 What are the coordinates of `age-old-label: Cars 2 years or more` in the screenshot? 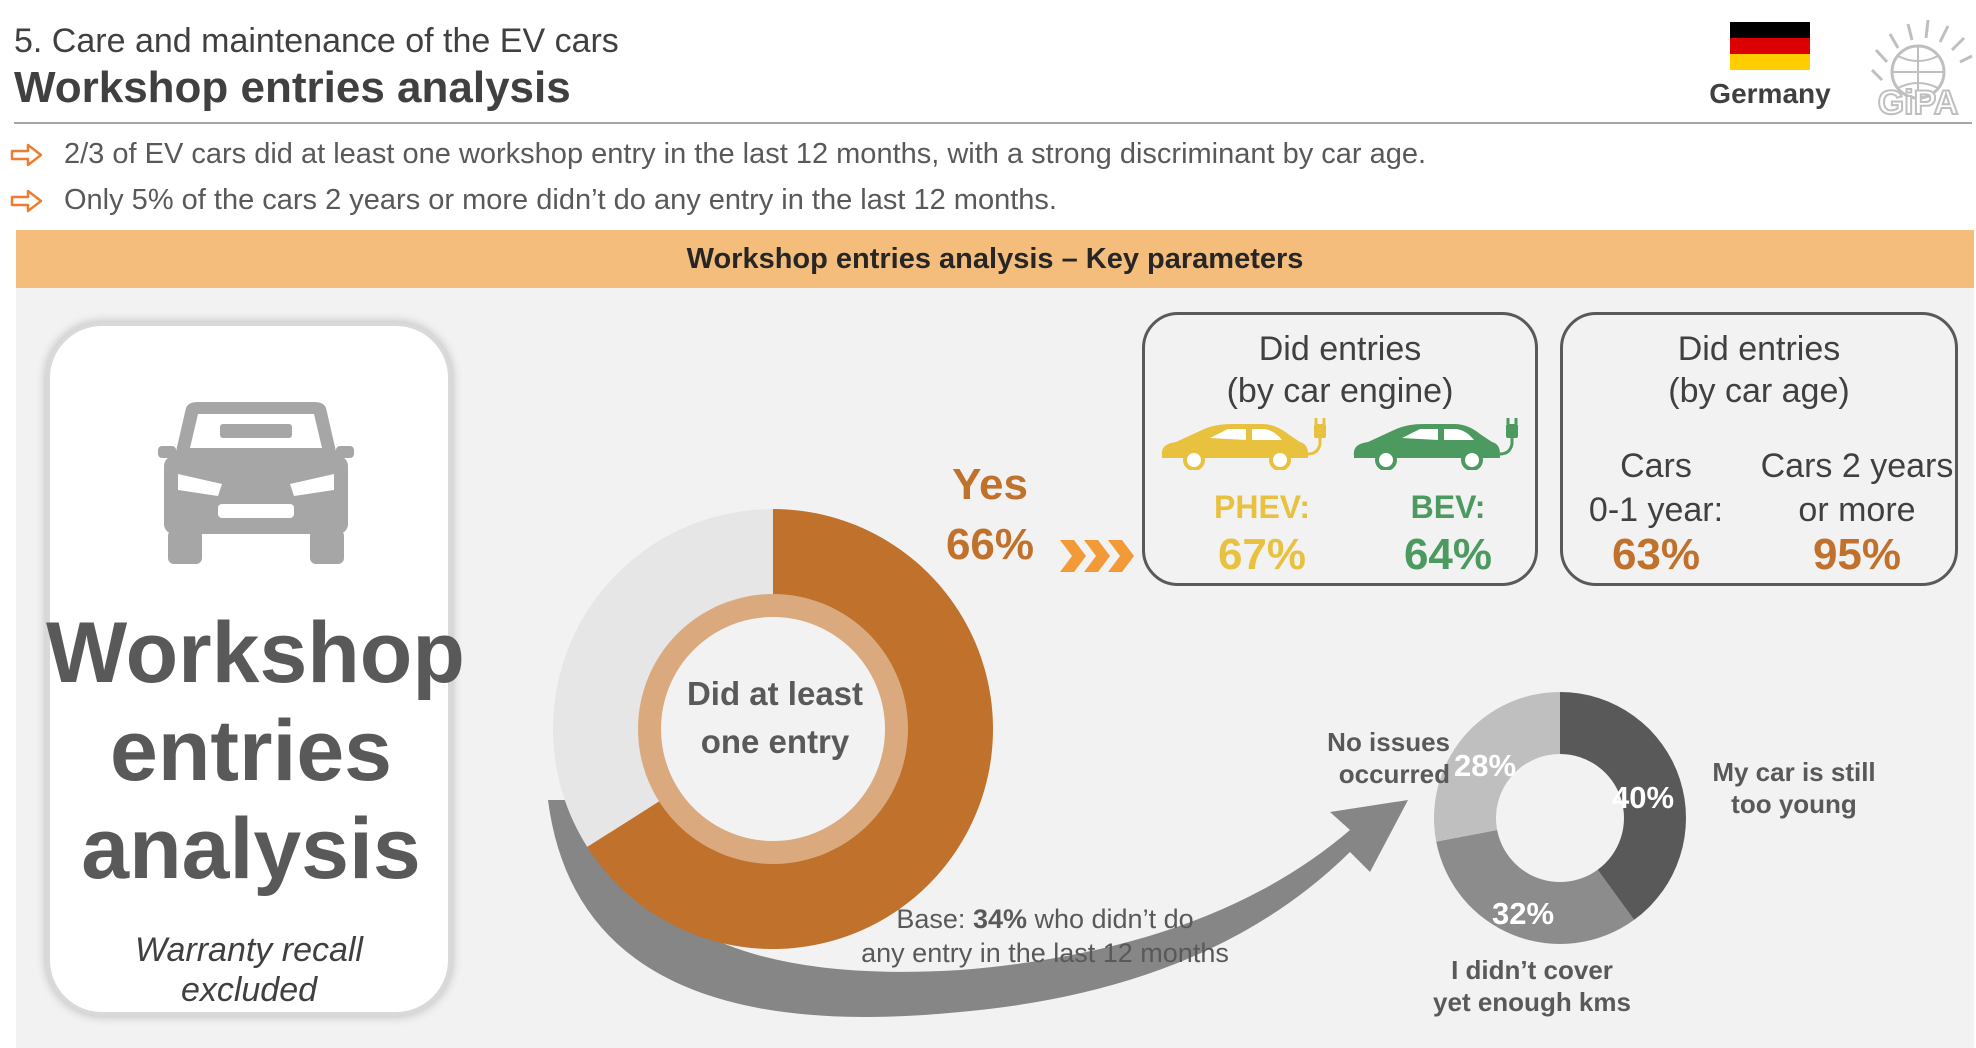 It's located at (1857, 488).